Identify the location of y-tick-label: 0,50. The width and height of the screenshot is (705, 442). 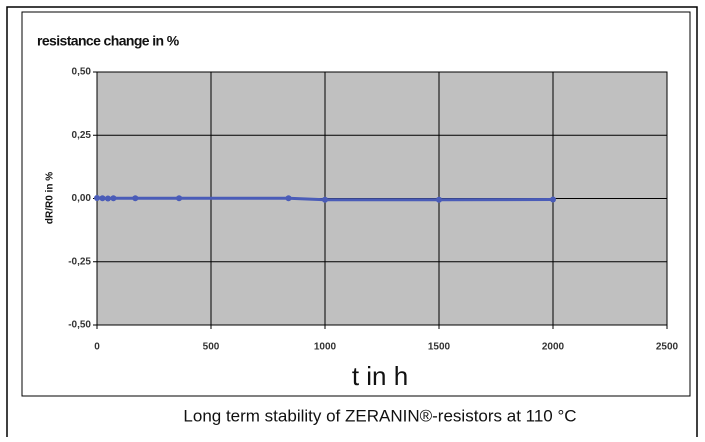
(82, 72).